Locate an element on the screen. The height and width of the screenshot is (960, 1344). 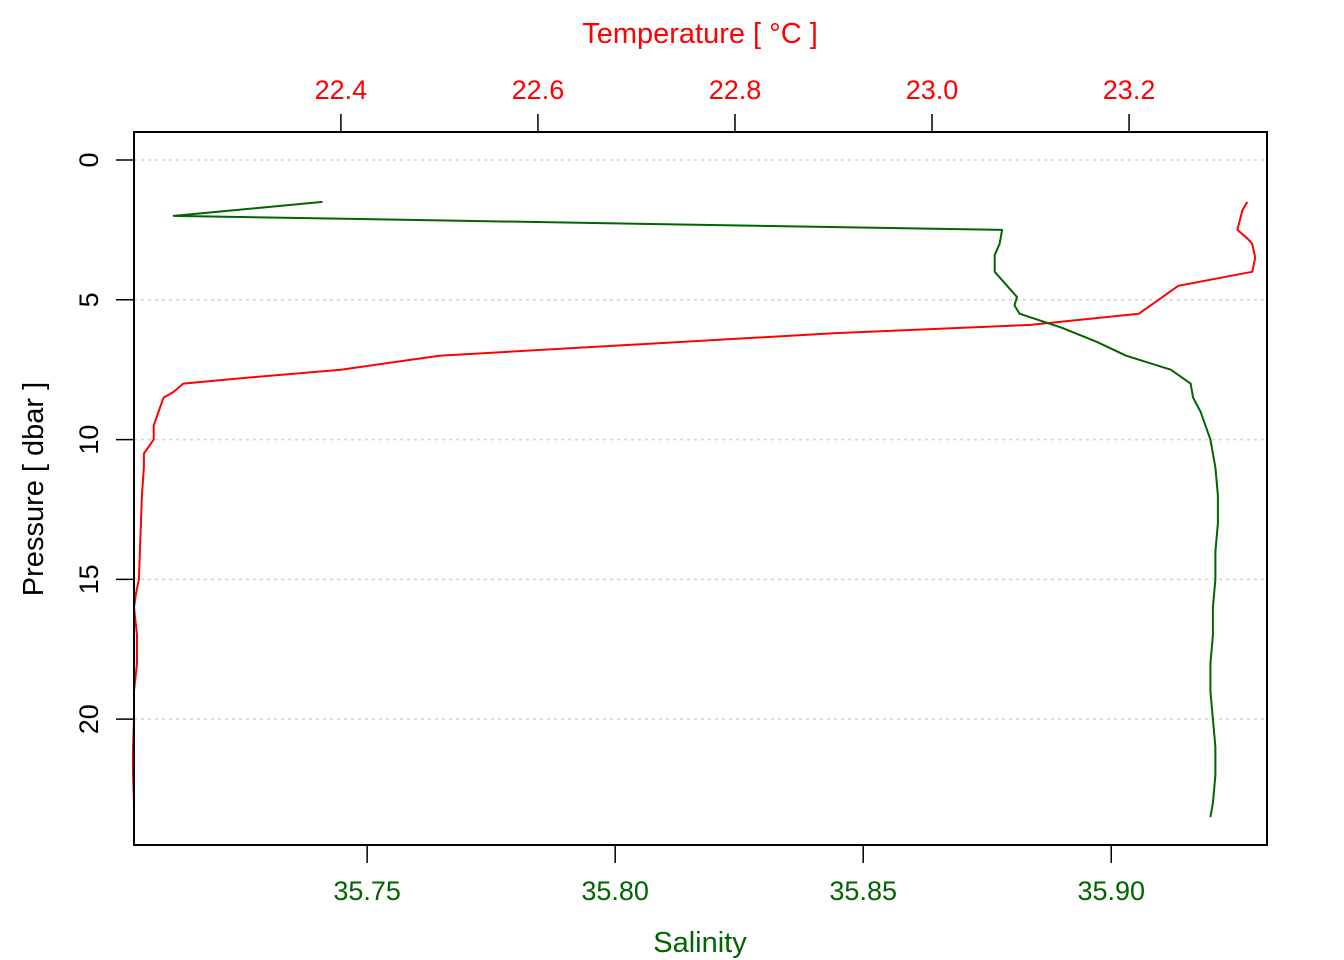
salinity-tick-label: 35.75 is located at coordinates (367, 891).